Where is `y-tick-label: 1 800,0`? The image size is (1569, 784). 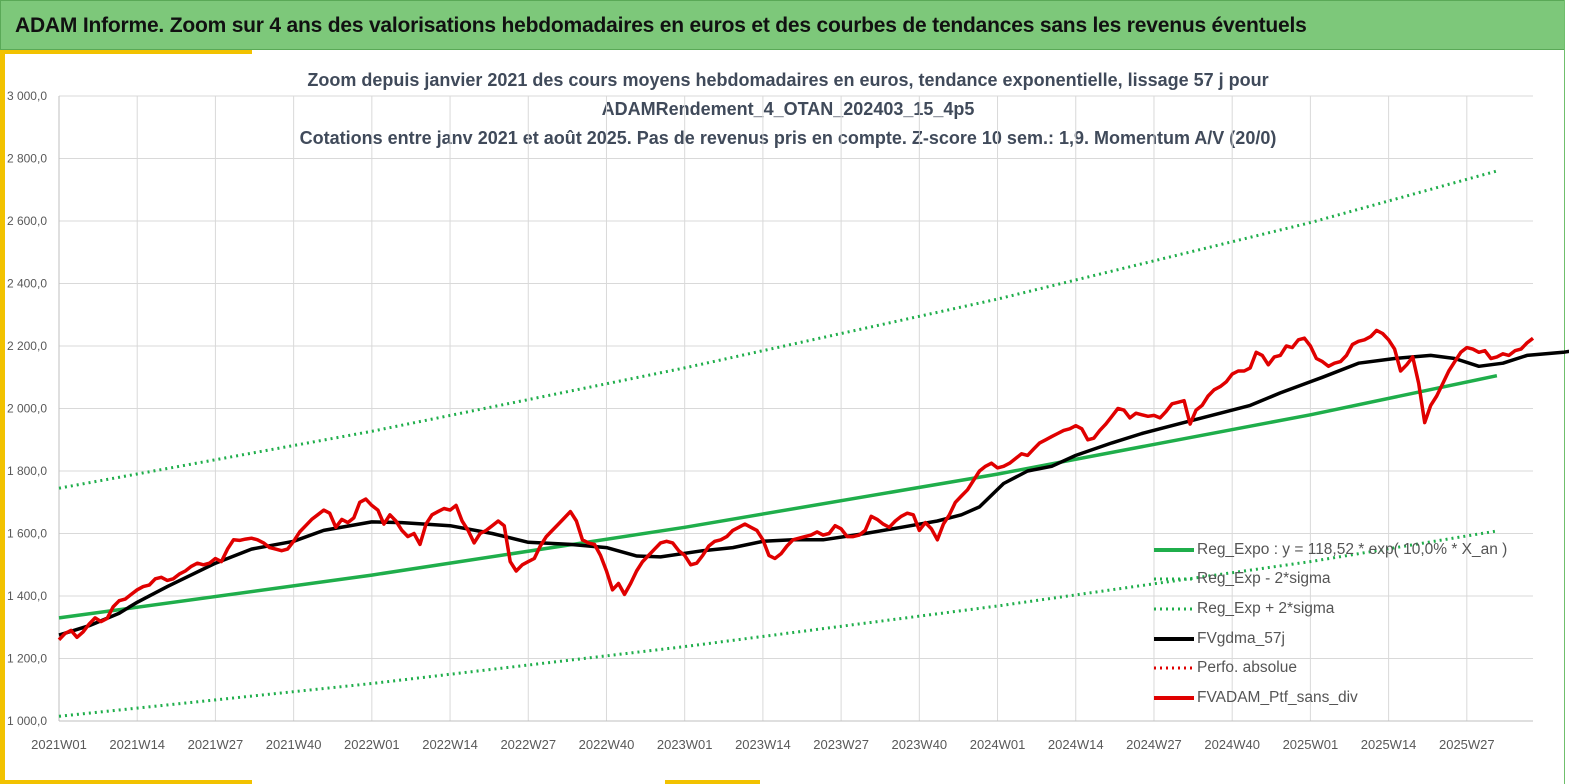
y-tick-label: 1 800,0 is located at coordinates (27, 471).